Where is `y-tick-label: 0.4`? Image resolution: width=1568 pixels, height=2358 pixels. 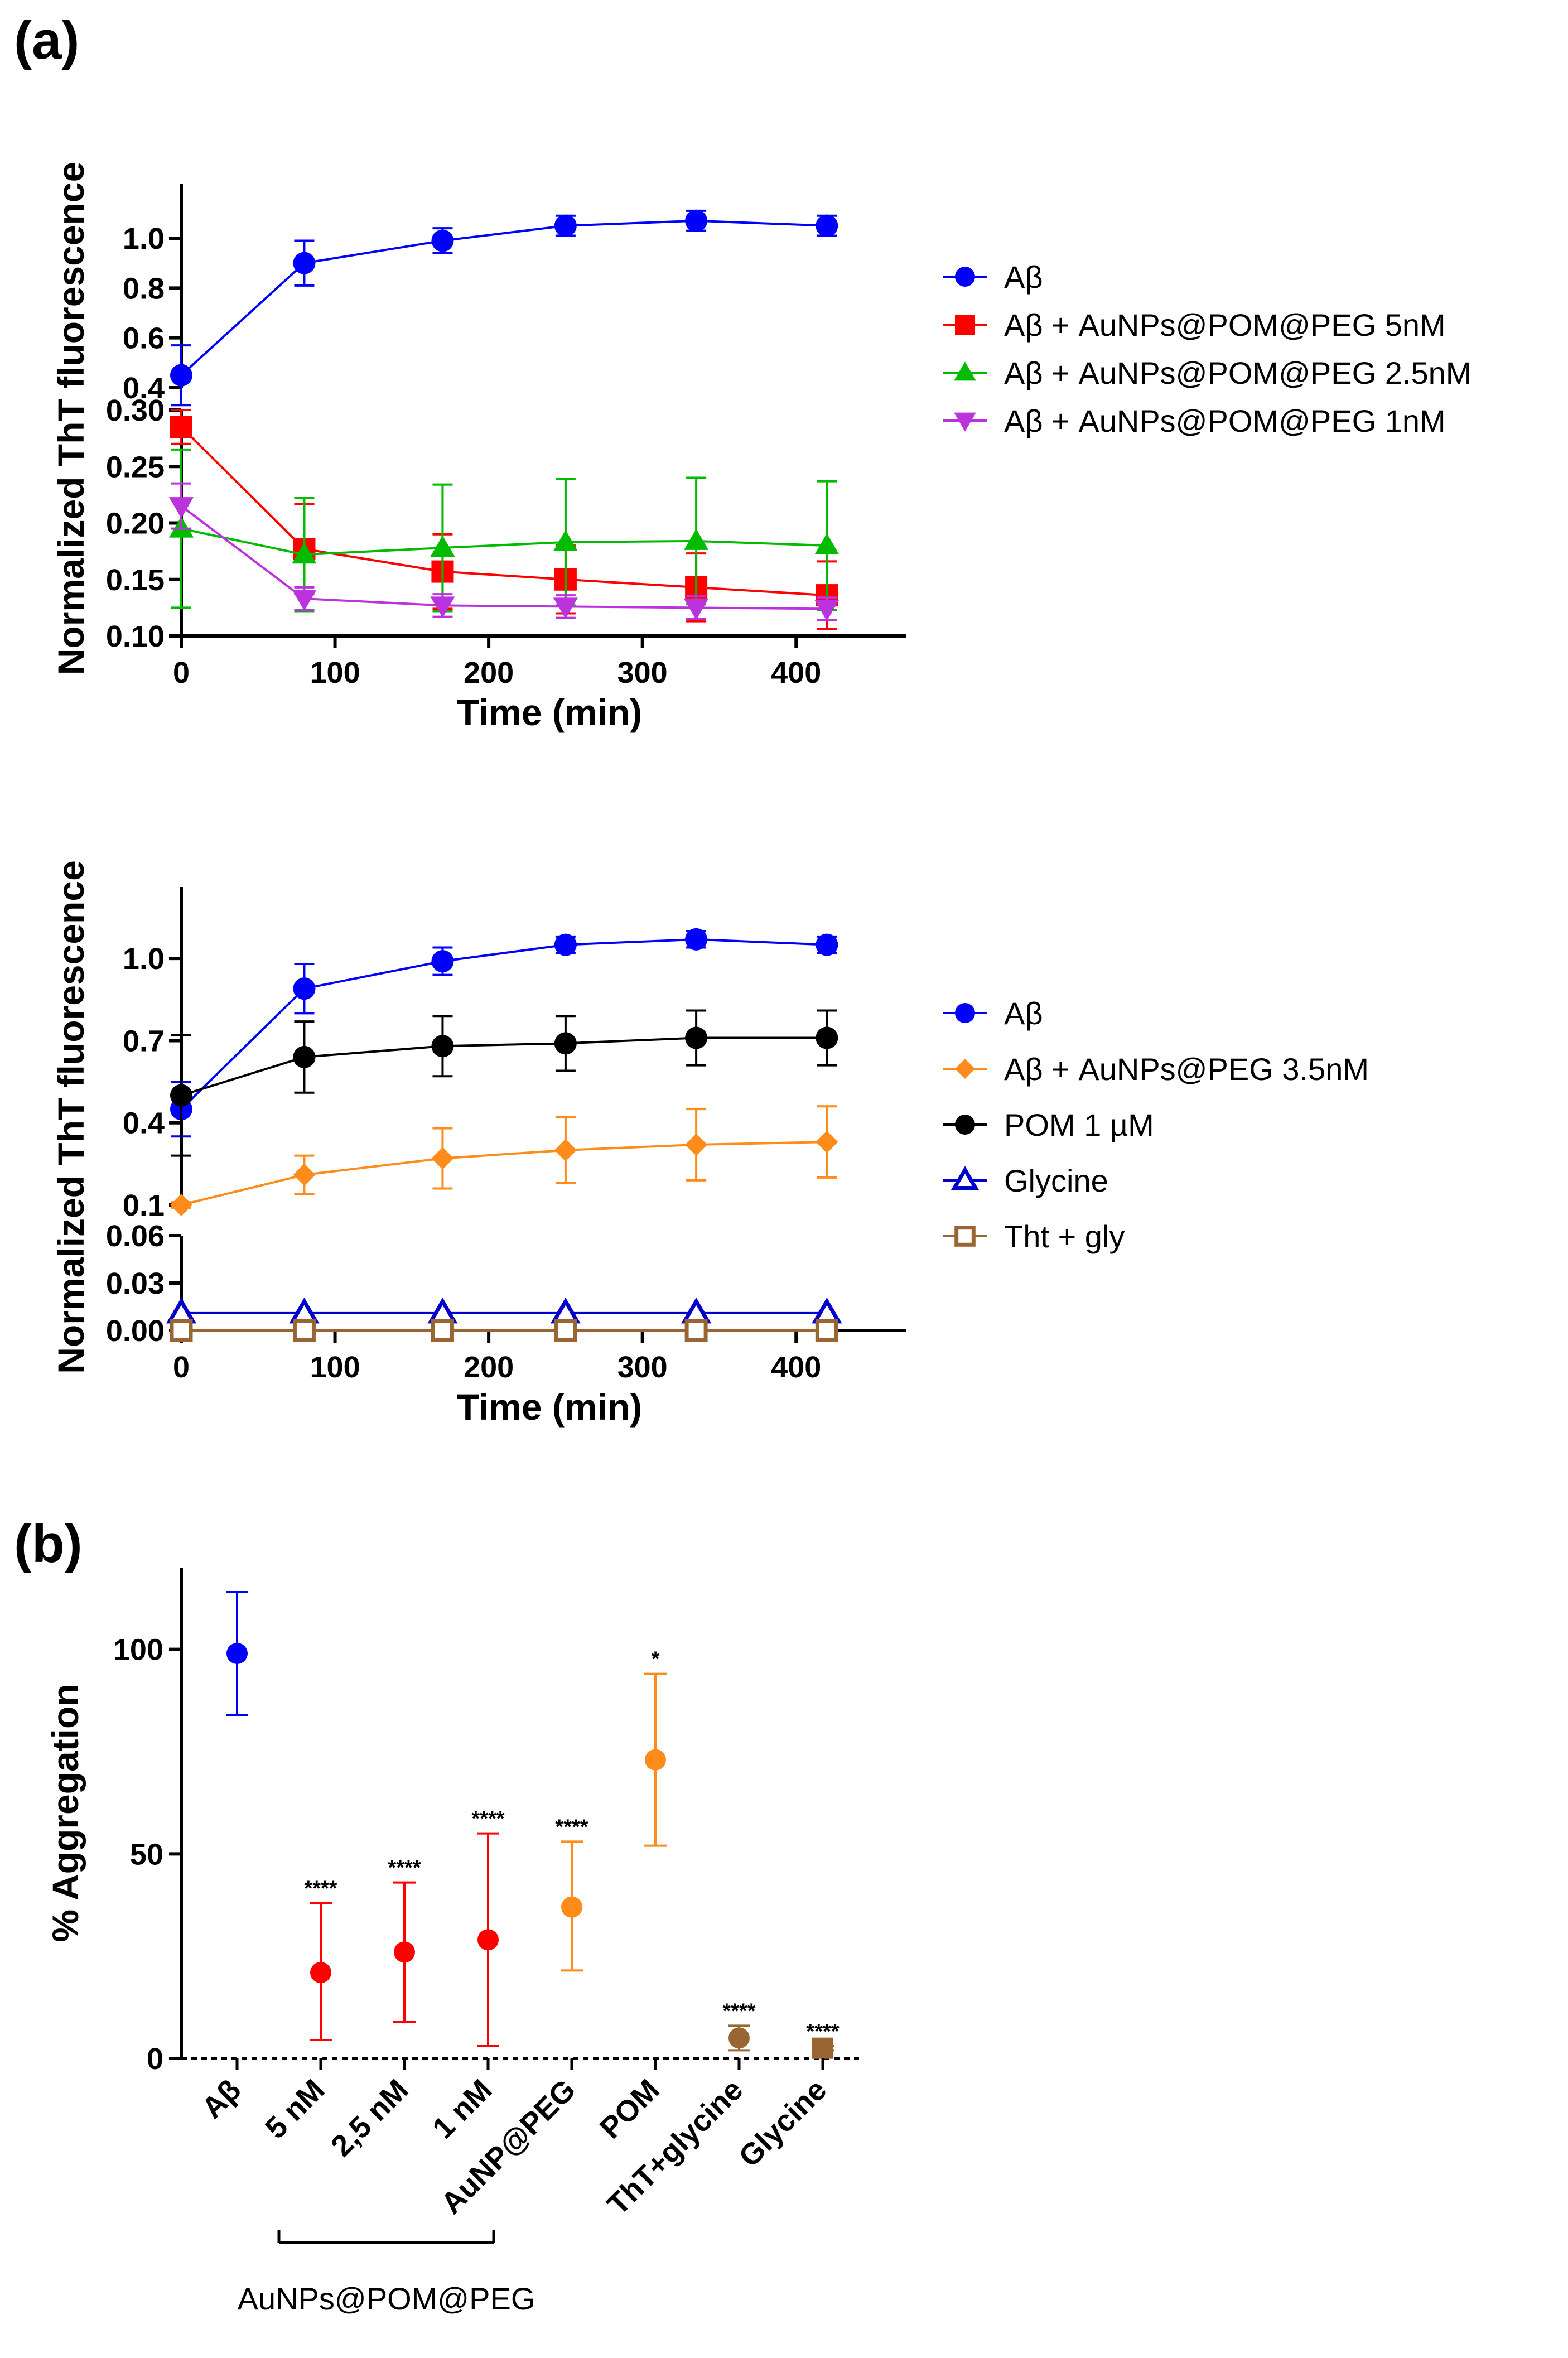
y-tick-label: 0.4 is located at coordinates (144, 1123).